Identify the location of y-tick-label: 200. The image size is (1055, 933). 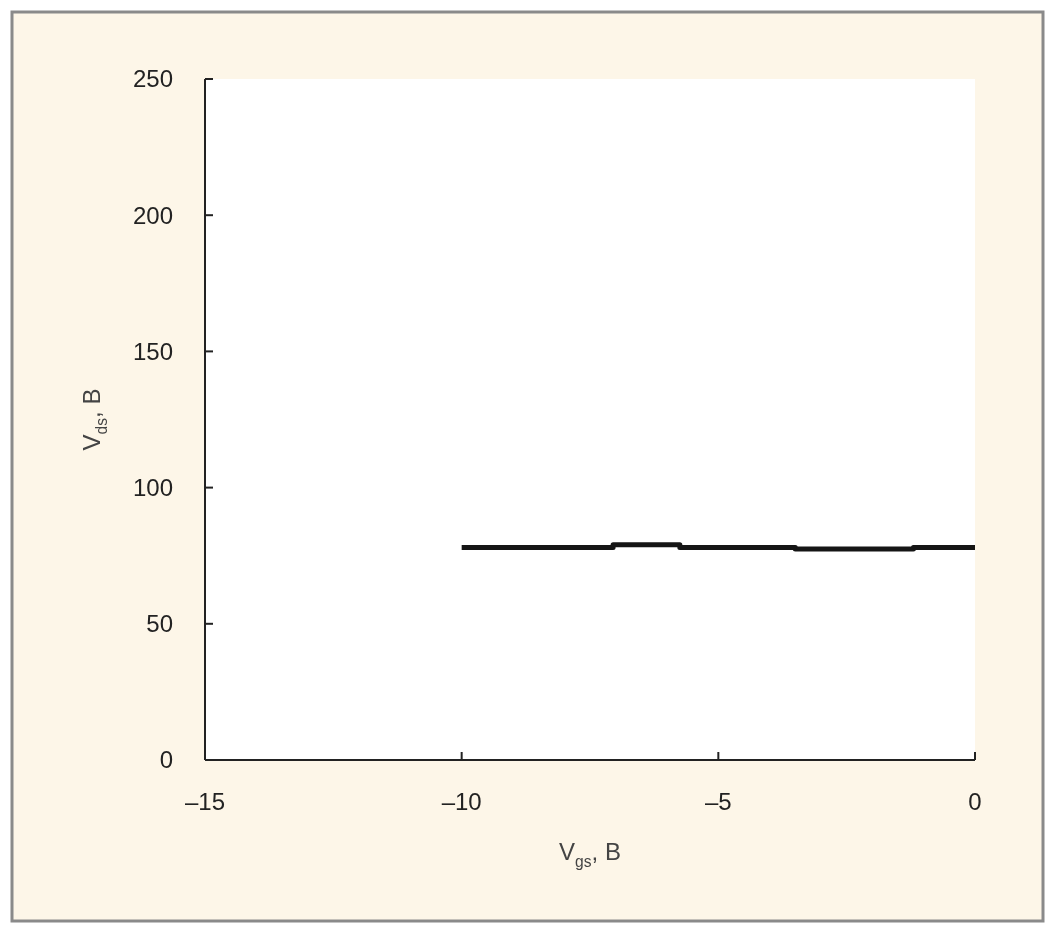
(152, 215).